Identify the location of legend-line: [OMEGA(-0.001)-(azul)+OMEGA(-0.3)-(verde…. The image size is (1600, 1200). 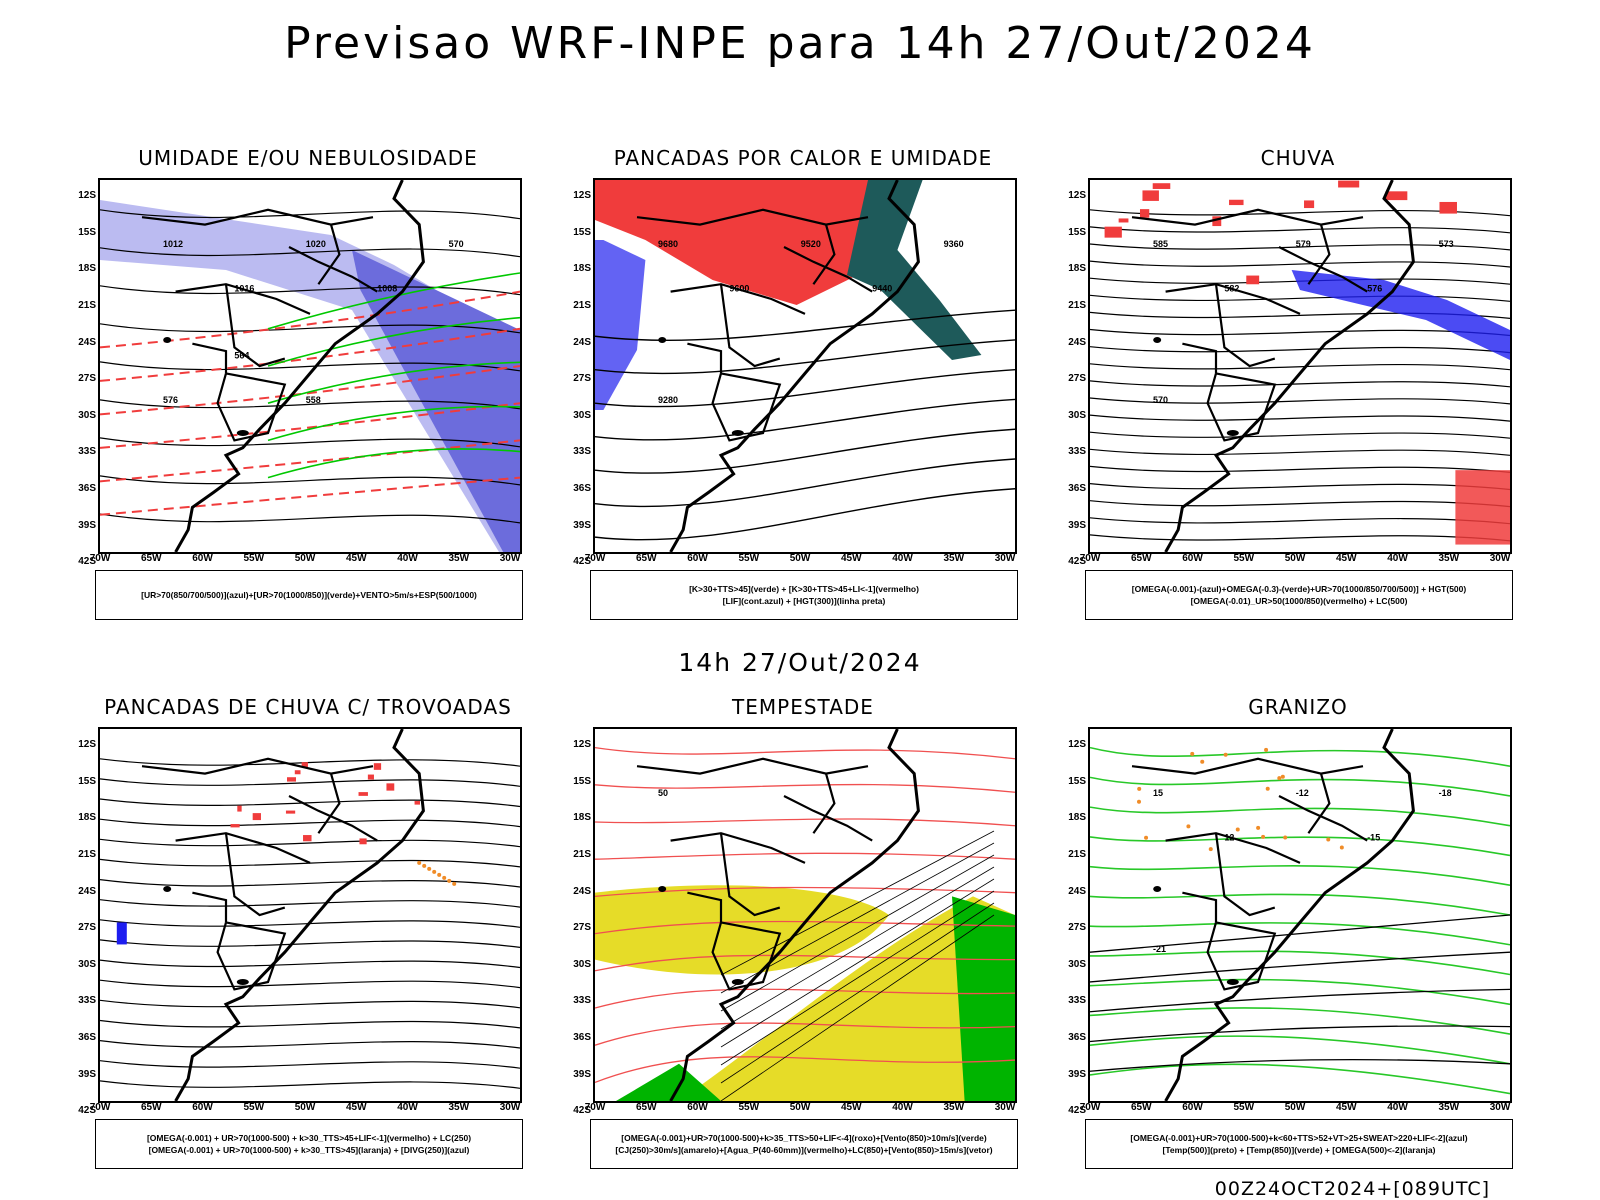
(1299, 589).